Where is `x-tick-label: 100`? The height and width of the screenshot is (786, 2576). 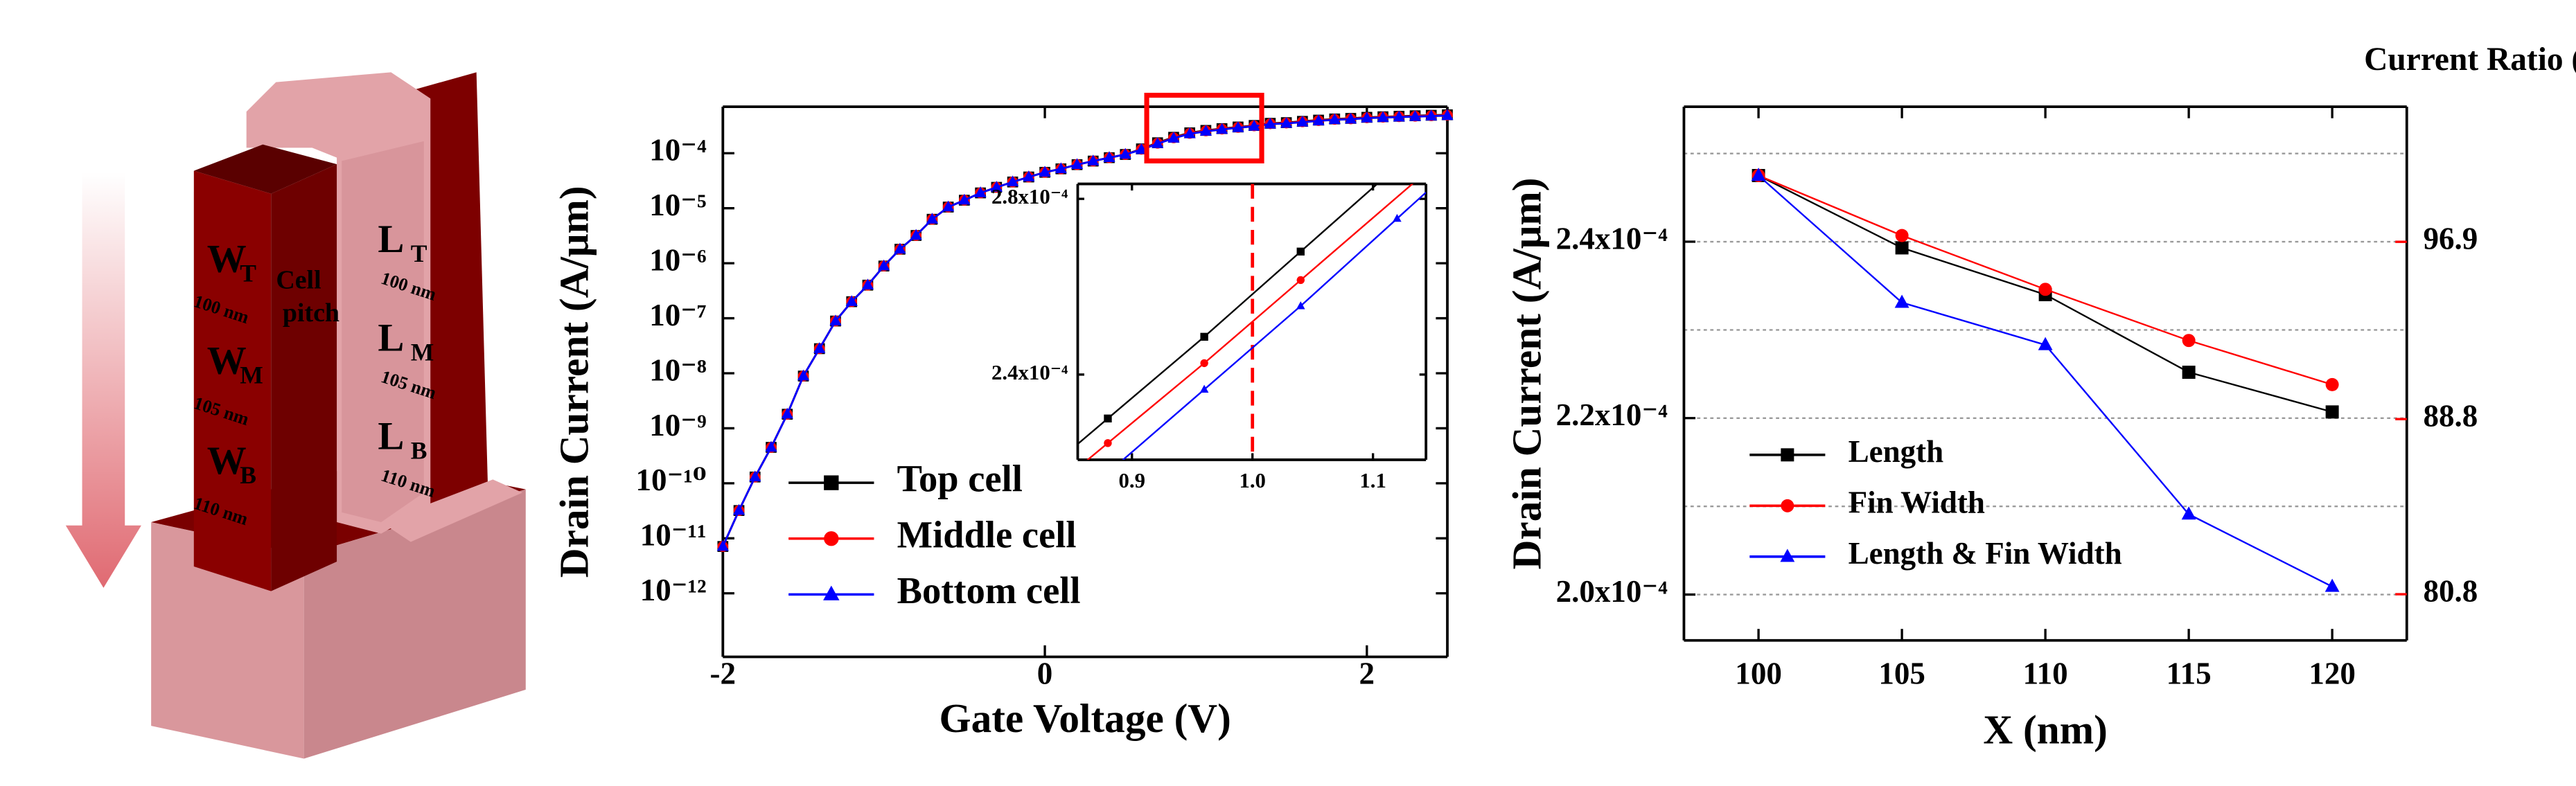 x-tick-label: 100 is located at coordinates (1758, 673).